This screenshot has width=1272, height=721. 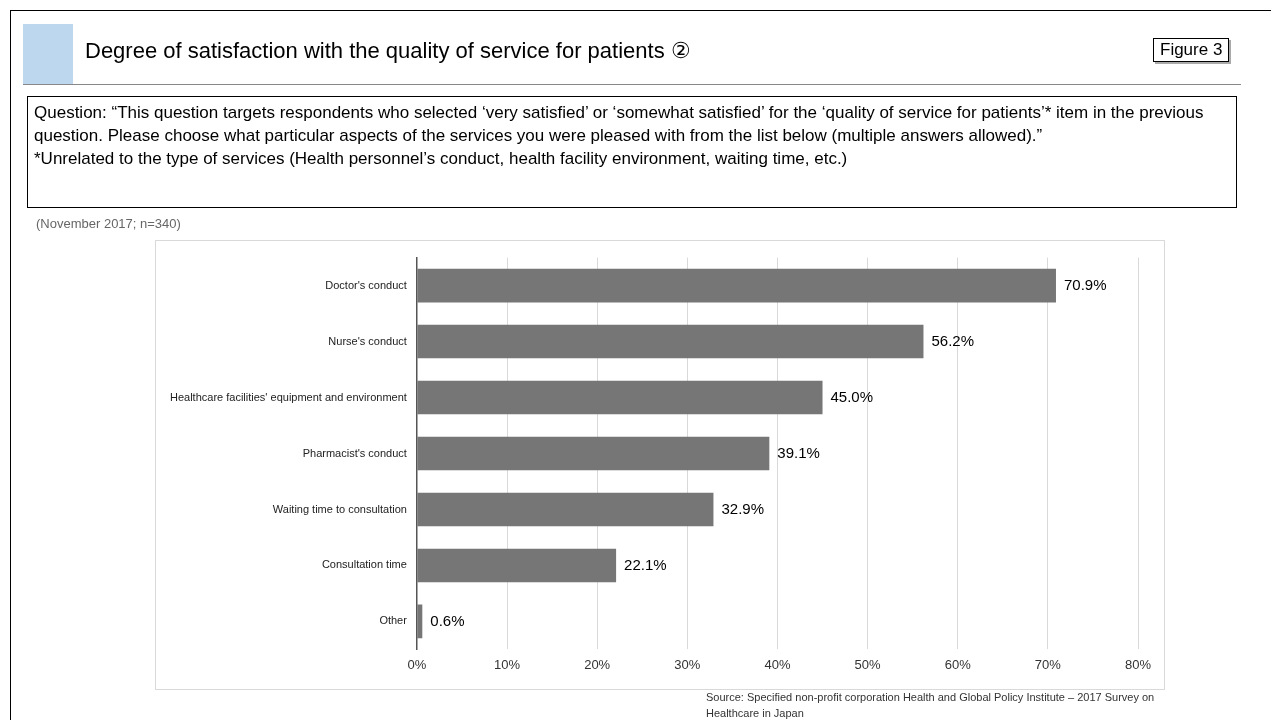 I want to click on data-label: 56.2%, so click(x=953, y=340).